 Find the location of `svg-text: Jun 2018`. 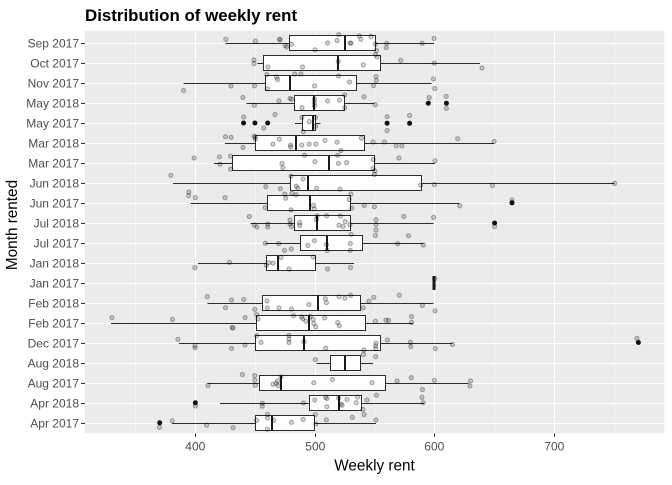

svg-text: Jun 2018 is located at coordinates (55, 183).